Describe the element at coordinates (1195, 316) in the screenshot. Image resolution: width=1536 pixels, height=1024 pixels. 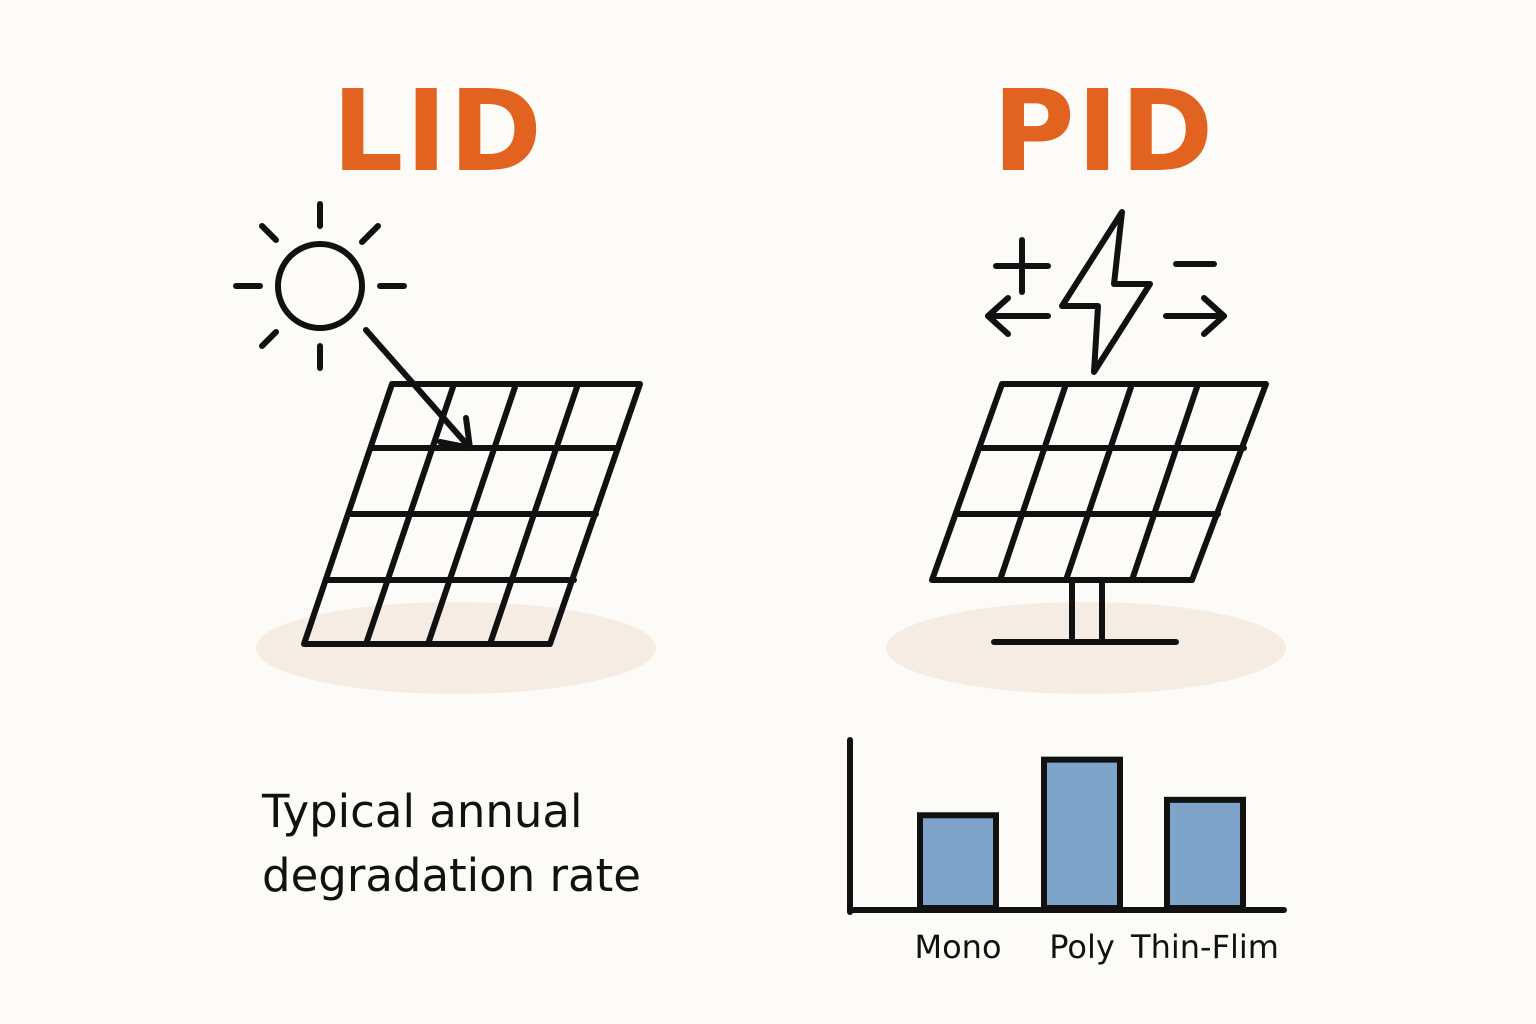
I see `right-arrow-icon` at that location.